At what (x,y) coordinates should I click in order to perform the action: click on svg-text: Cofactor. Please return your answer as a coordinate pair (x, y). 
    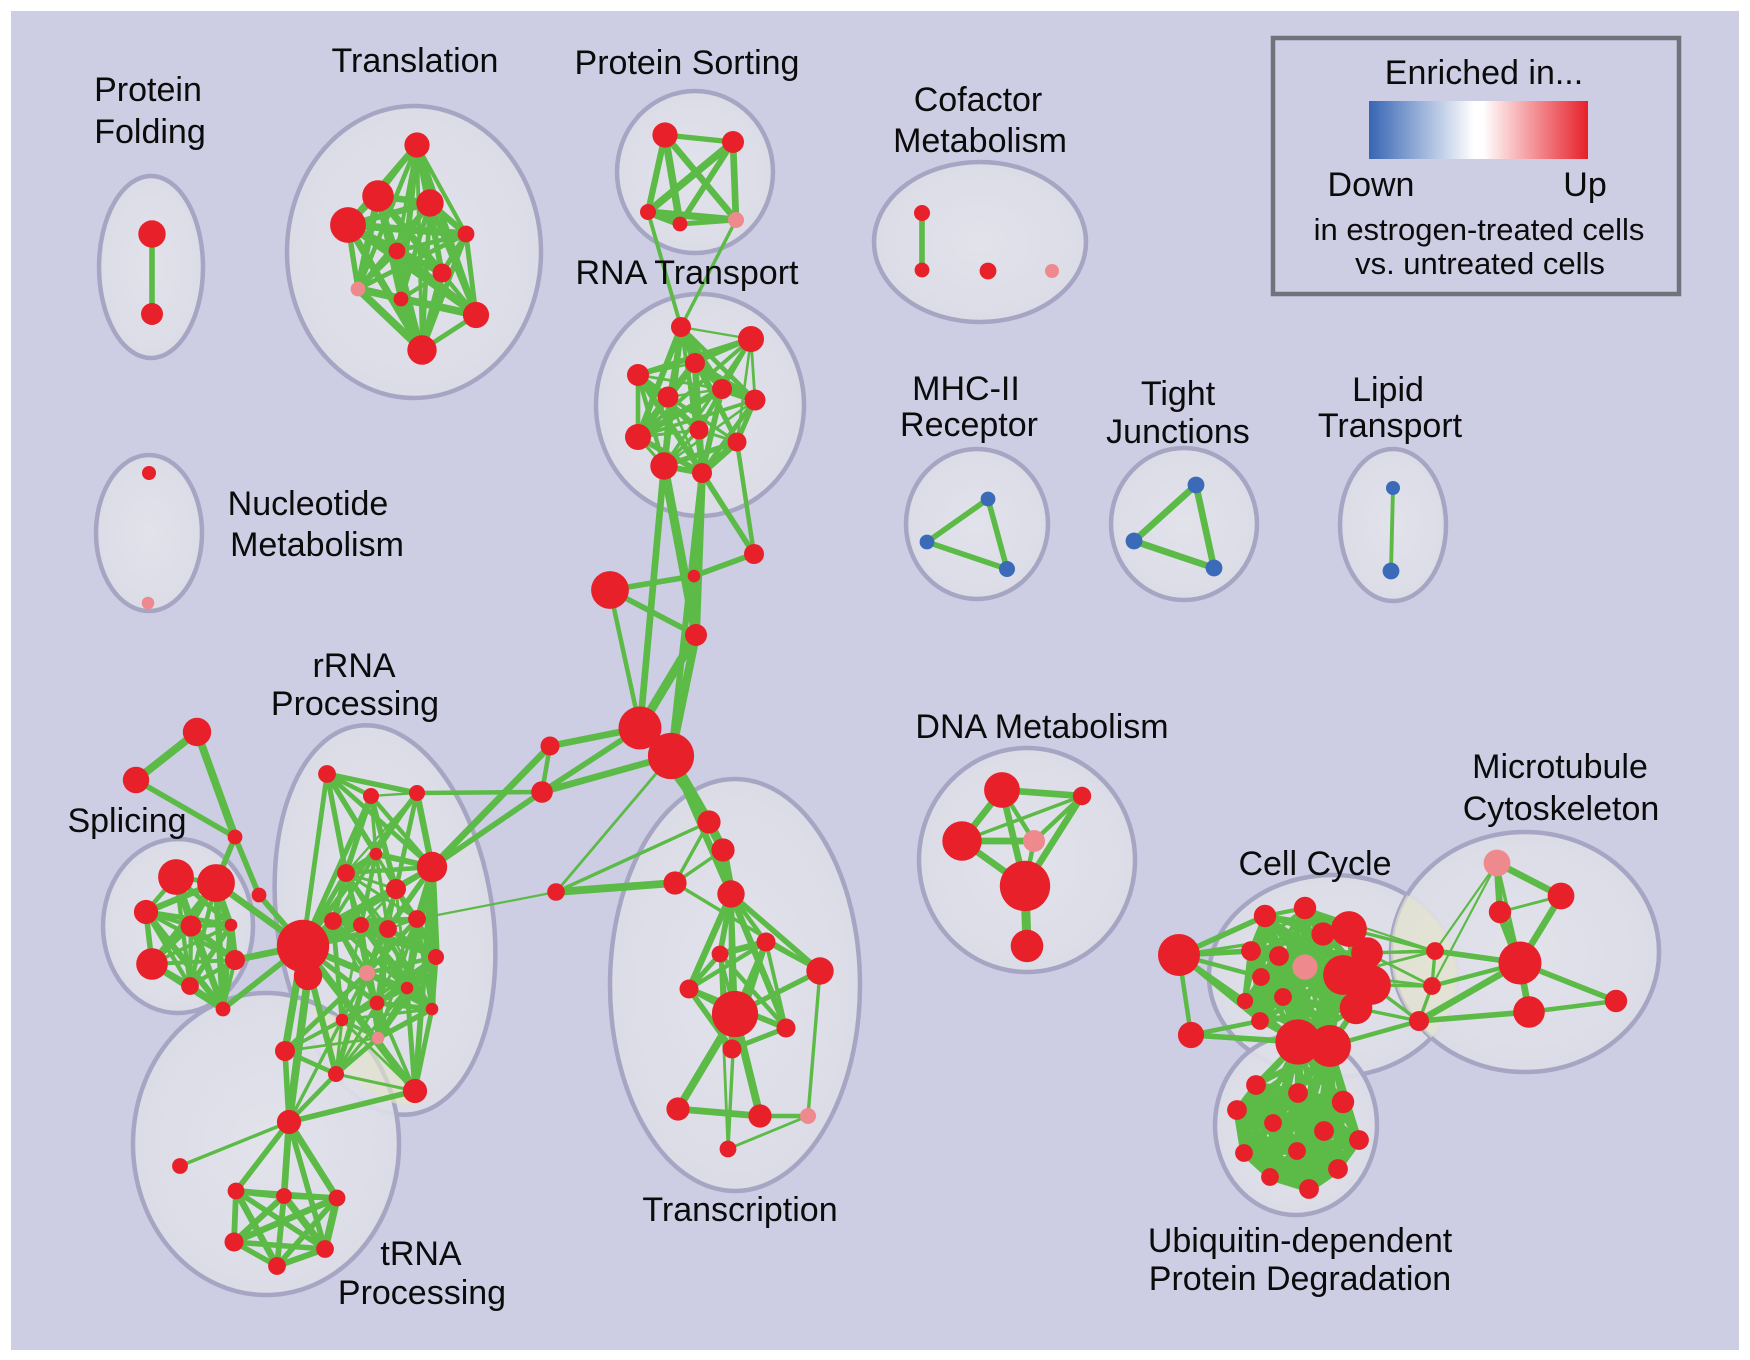
    Looking at the image, I should click on (978, 100).